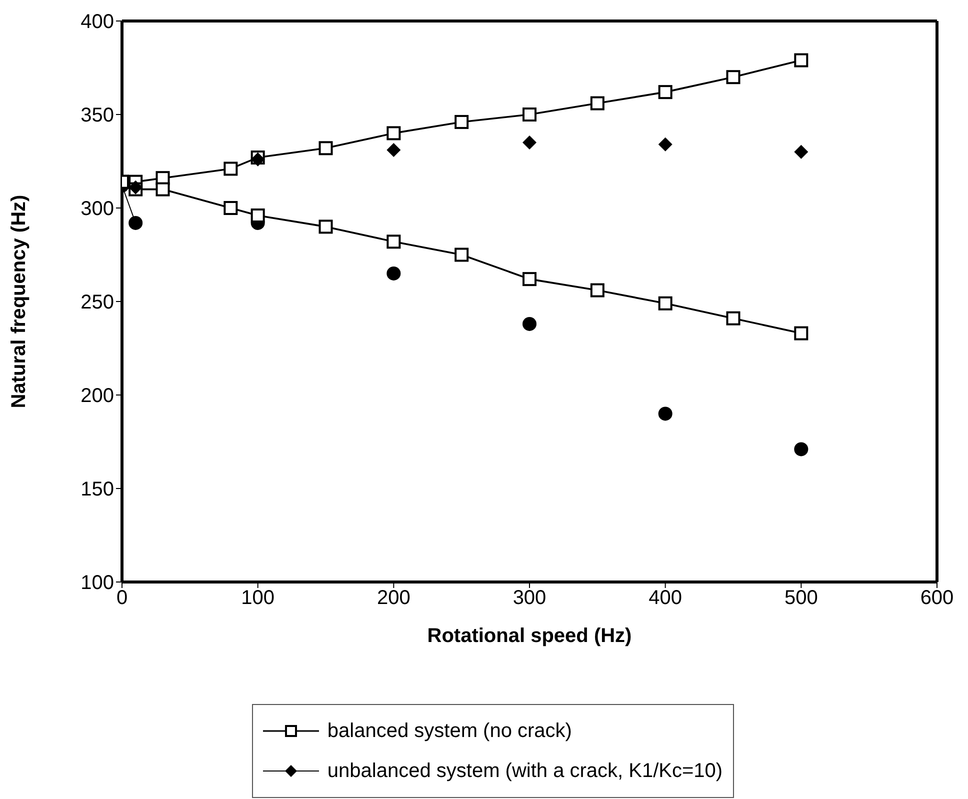 This screenshot has width=968, height=799. What do you see at coordinates (97, 22) in the screenshot?
I see `y-tick-label: 400` at bounding box center [97, 22].